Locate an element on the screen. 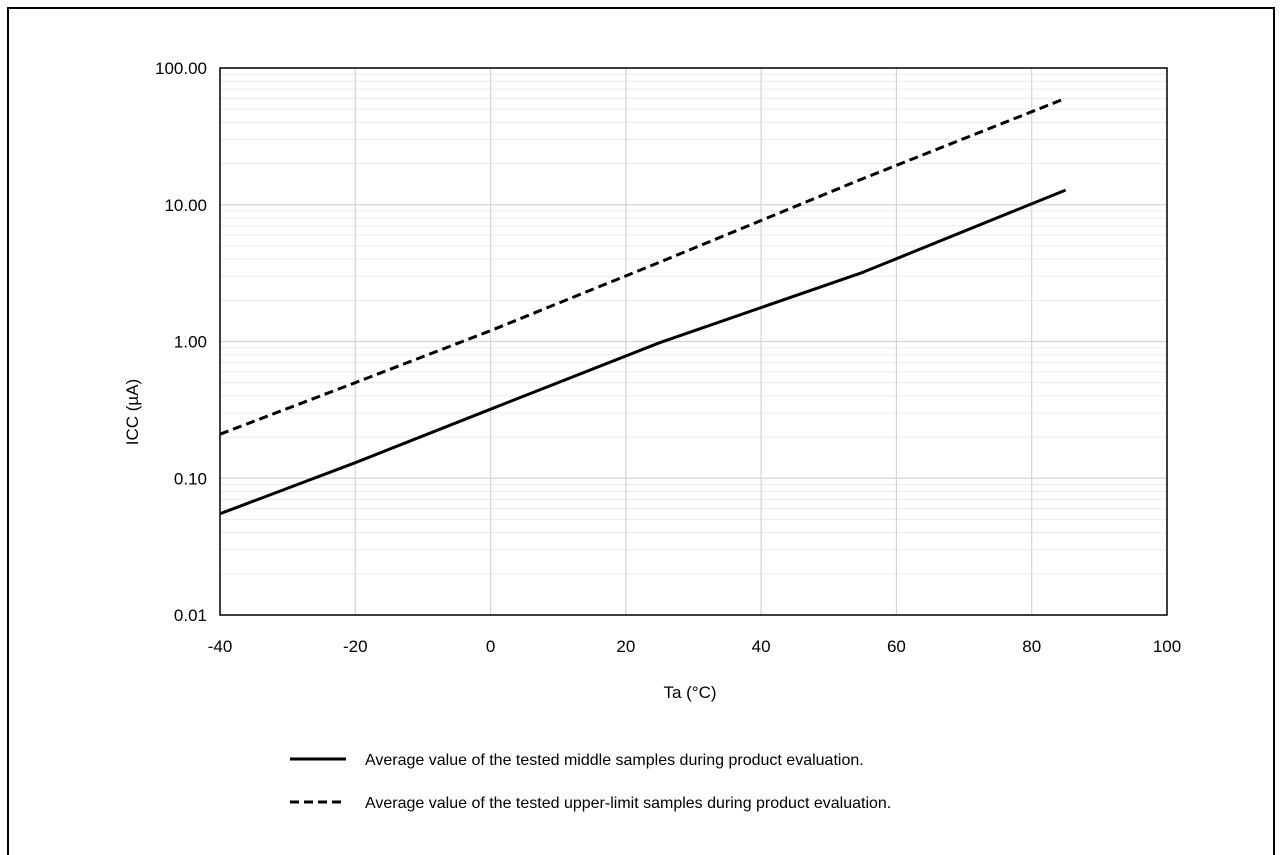 The image size is (1282, 855). x-tick-label: 20 is located at coordinates (625, 646).